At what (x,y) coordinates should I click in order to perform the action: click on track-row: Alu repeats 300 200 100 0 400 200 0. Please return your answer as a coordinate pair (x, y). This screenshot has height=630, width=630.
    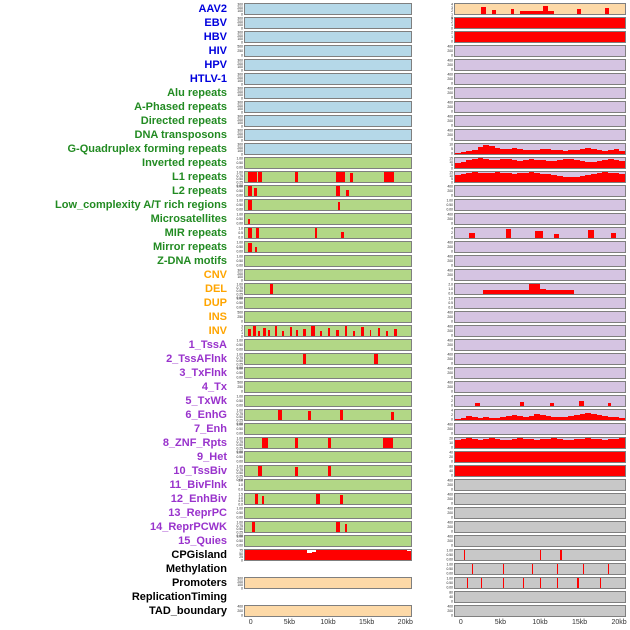
    Looking at the image, I should click on (315, 93).